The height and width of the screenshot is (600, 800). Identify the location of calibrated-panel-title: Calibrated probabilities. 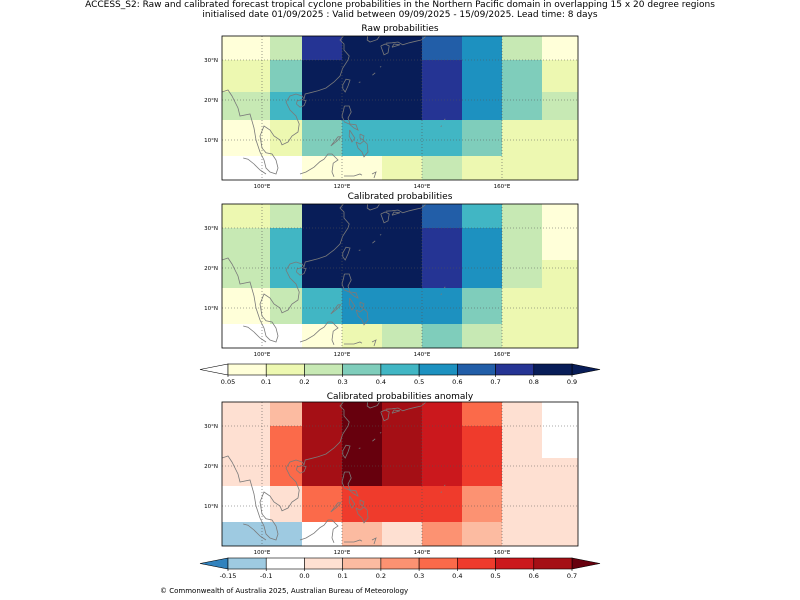
(400, 197).